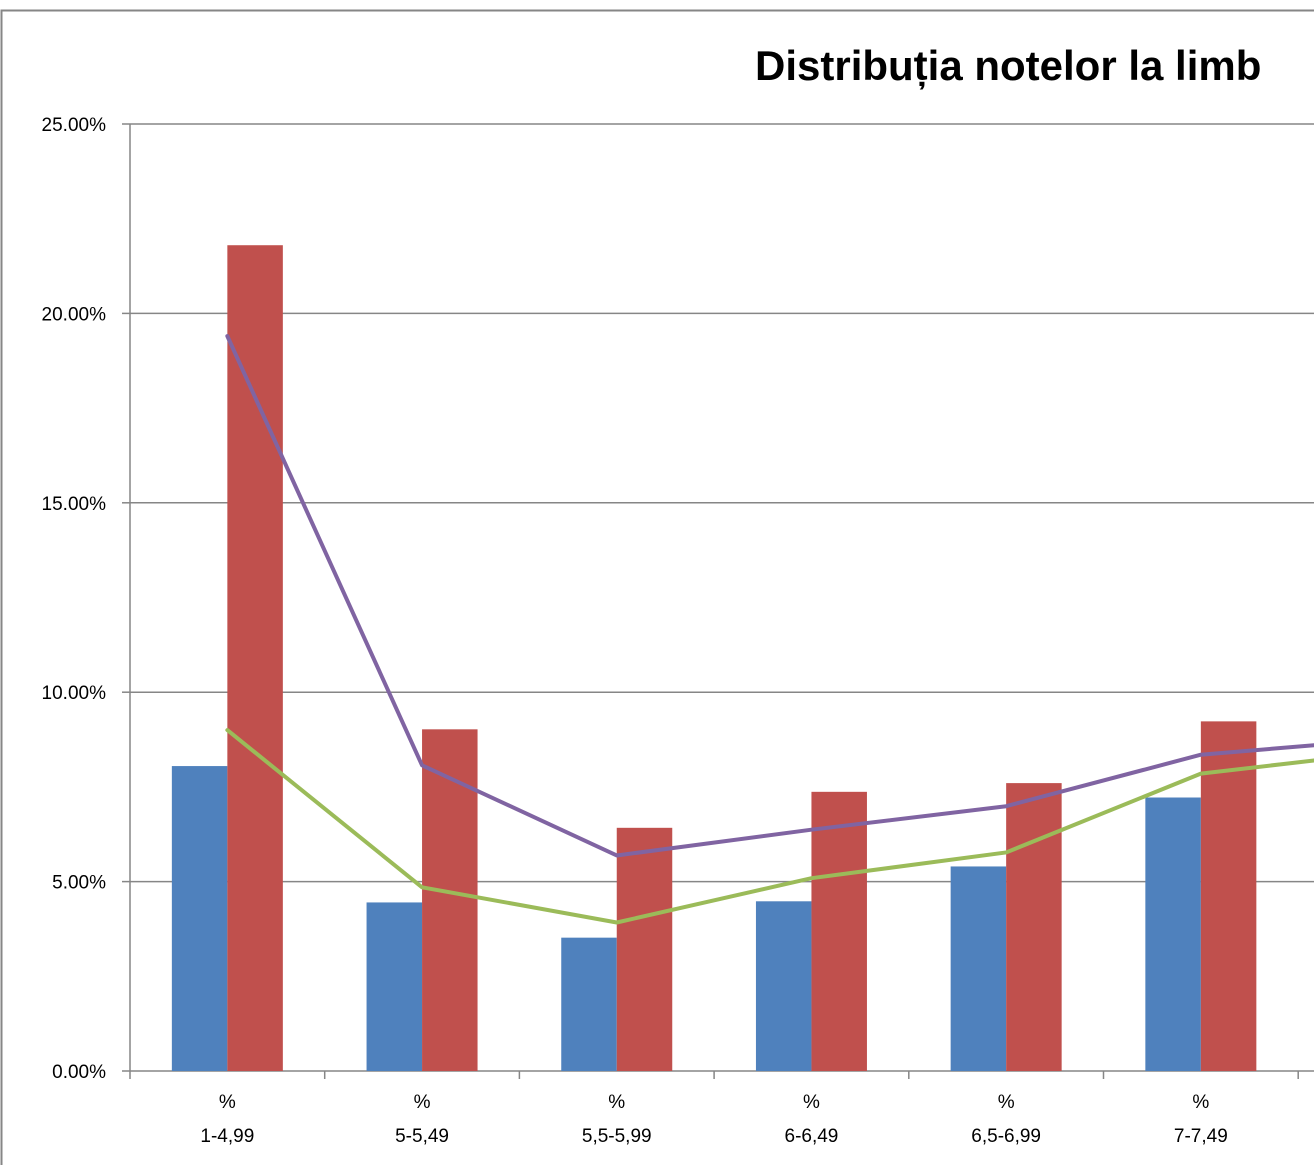 The height and width of the screenshot is (1165, 1314). Describe the element at coordinates (74, 504) in the screenshot. I see `y-tick-label: 15.00%` at that location.